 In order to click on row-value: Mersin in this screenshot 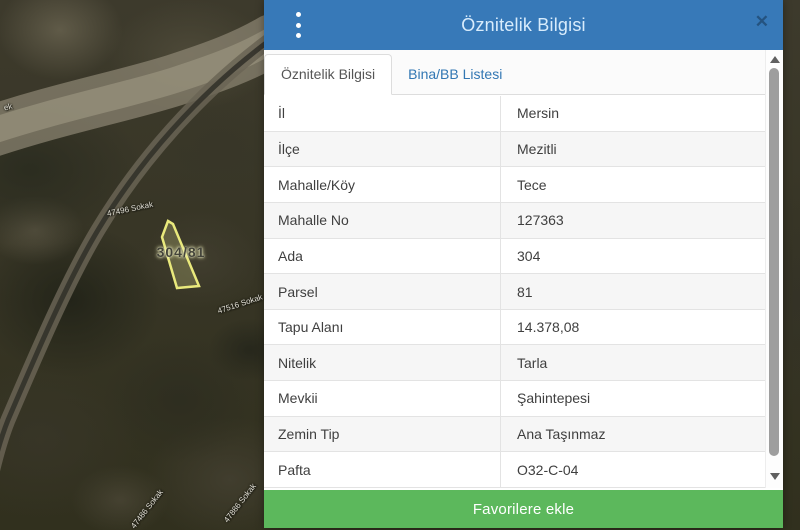, I will do `click(538, 113)`.